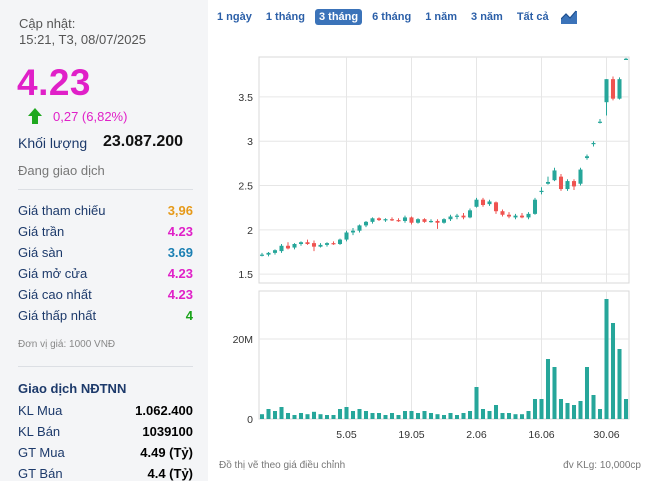 This screenshot has height=481, width=659. What do you see at coordinates (143, 141) in the screenshot?
I see `volume-value: 23.087.200` at bounding box center [143, 141].